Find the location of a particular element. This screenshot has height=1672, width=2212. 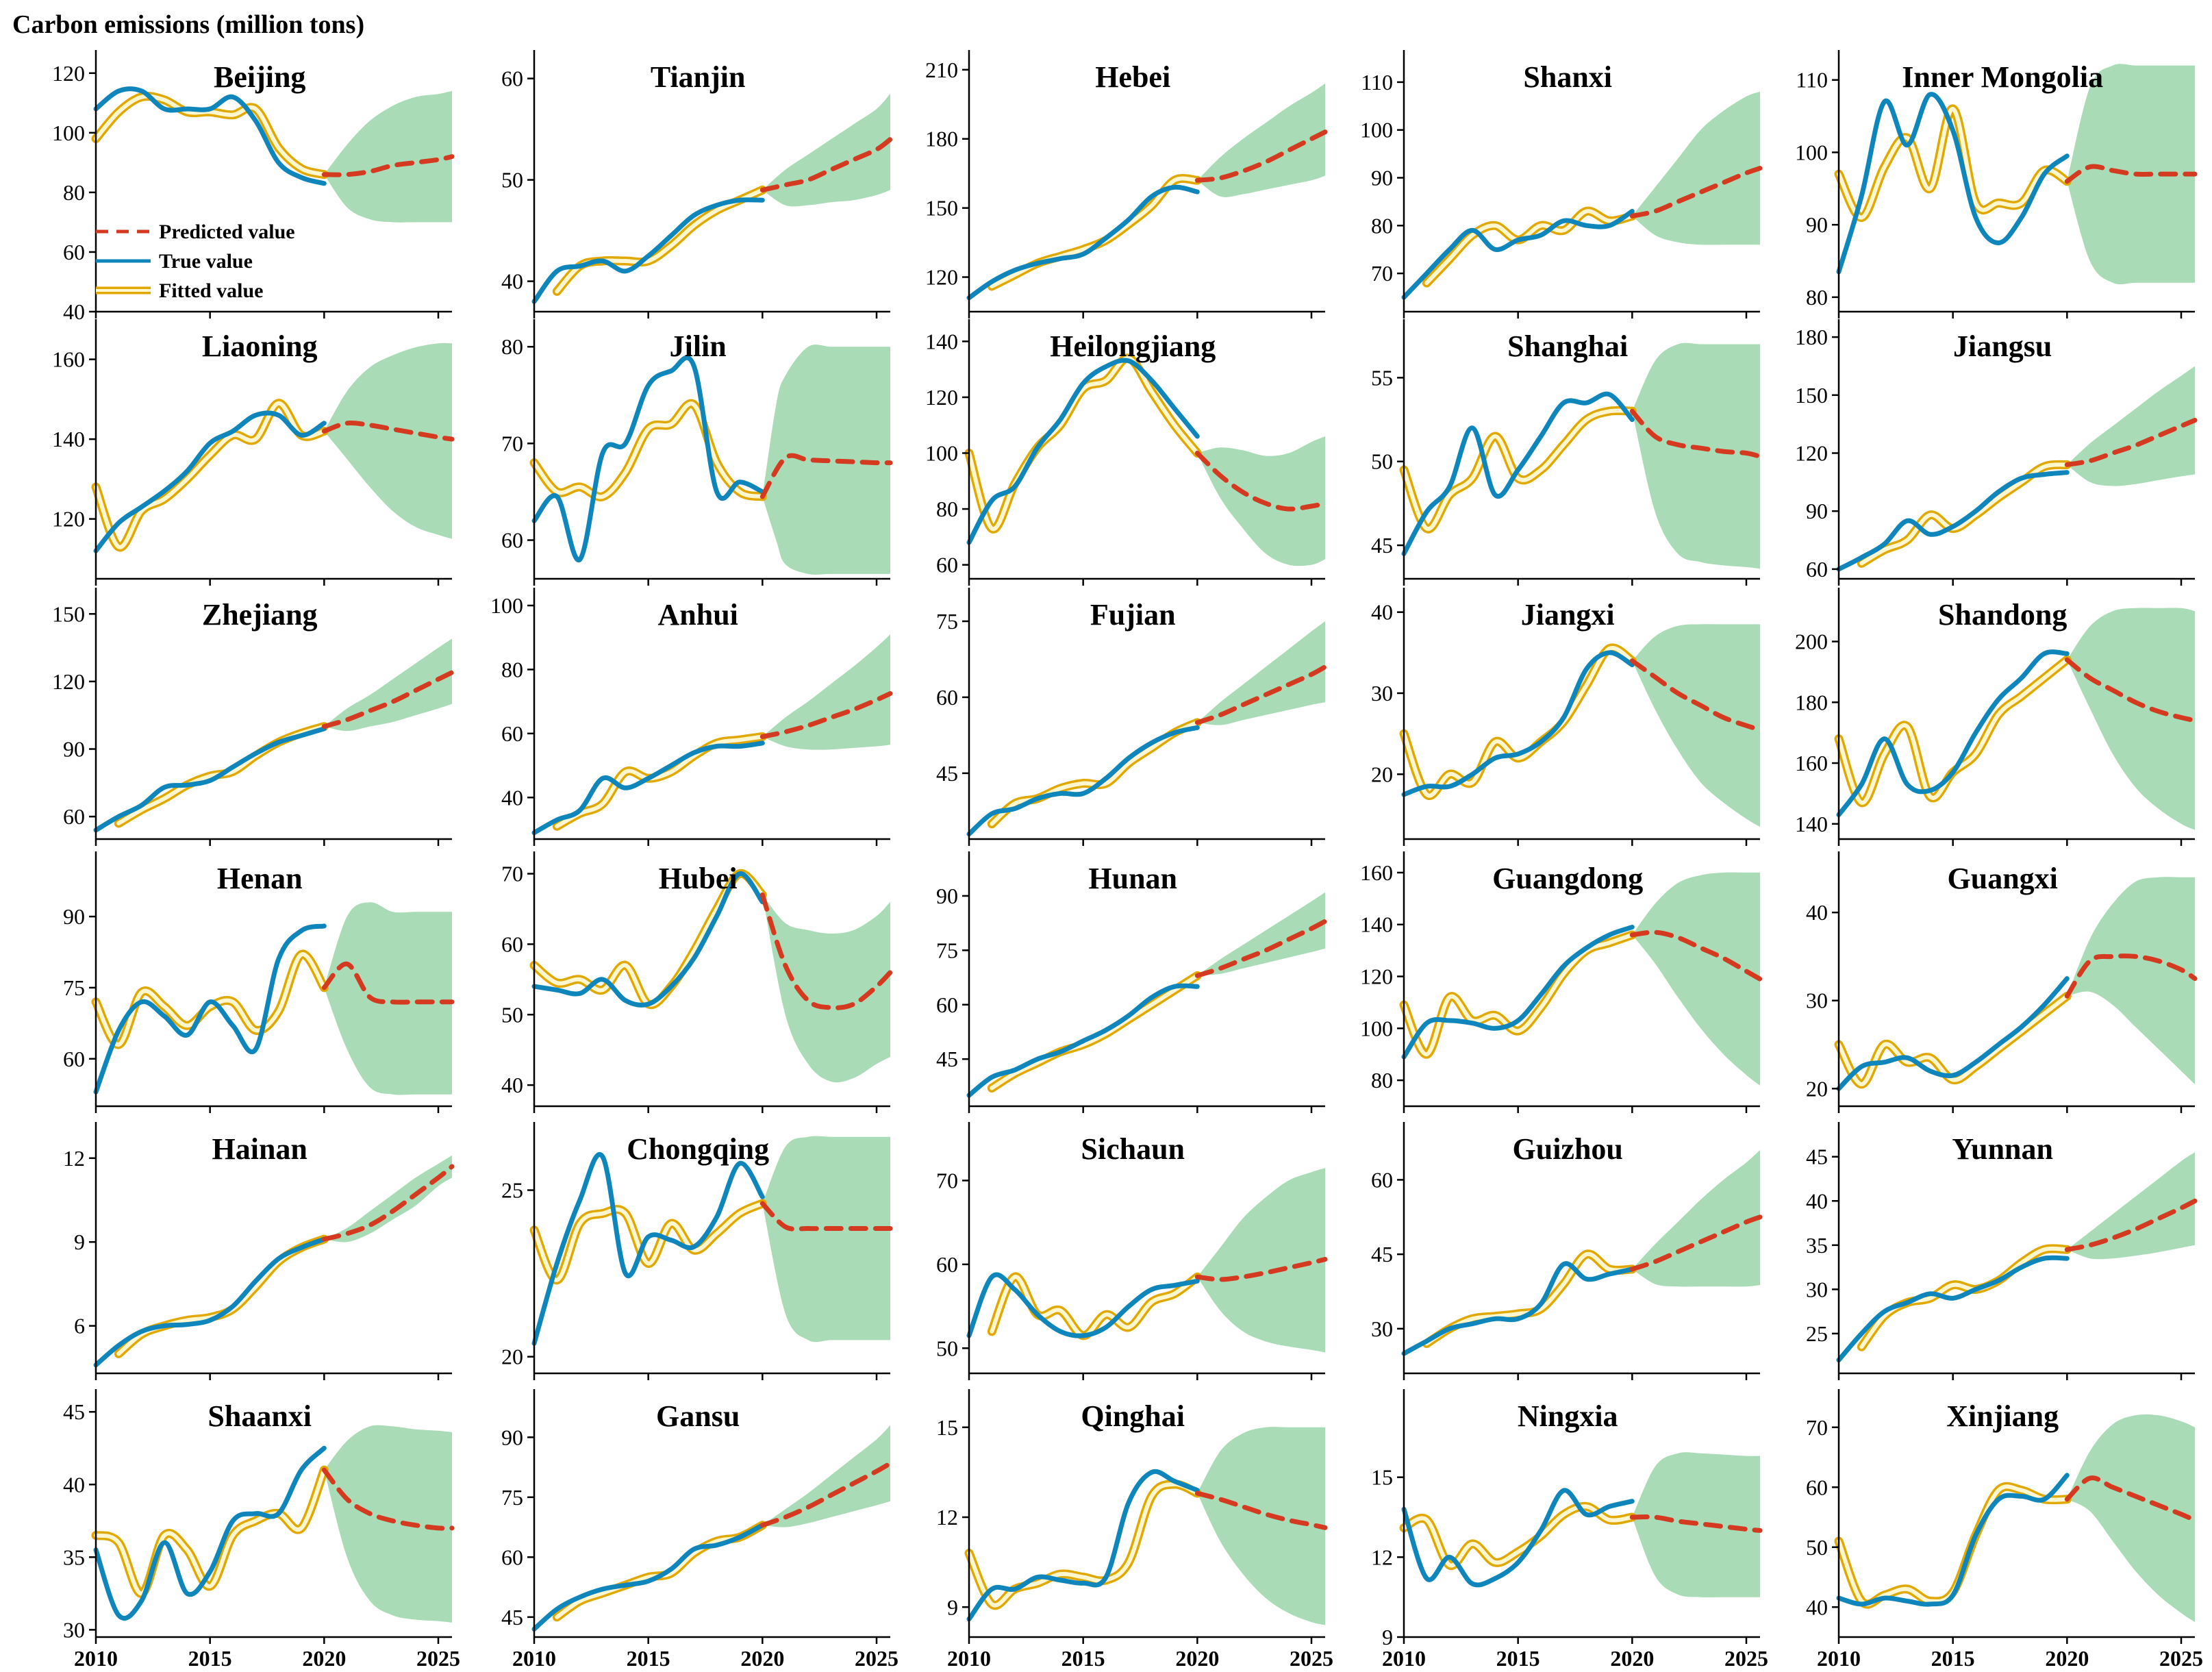

y-tick-label: 75 is located at coordinates (74, 987).